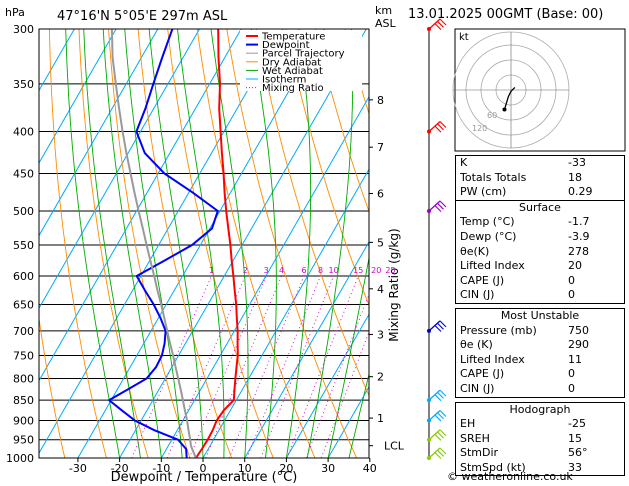 The height and width of the screenshot is (486, 629). I want to click on surface-temp-row: Temp (°C) -1.7, so click(525, 222).